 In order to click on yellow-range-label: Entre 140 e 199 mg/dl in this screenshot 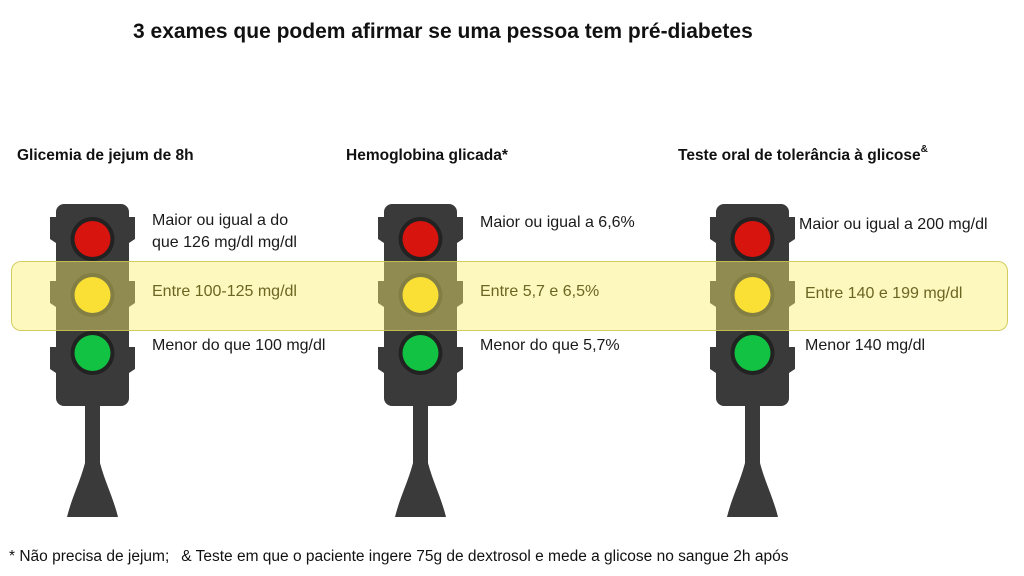, I will do `click(884, 293)`.